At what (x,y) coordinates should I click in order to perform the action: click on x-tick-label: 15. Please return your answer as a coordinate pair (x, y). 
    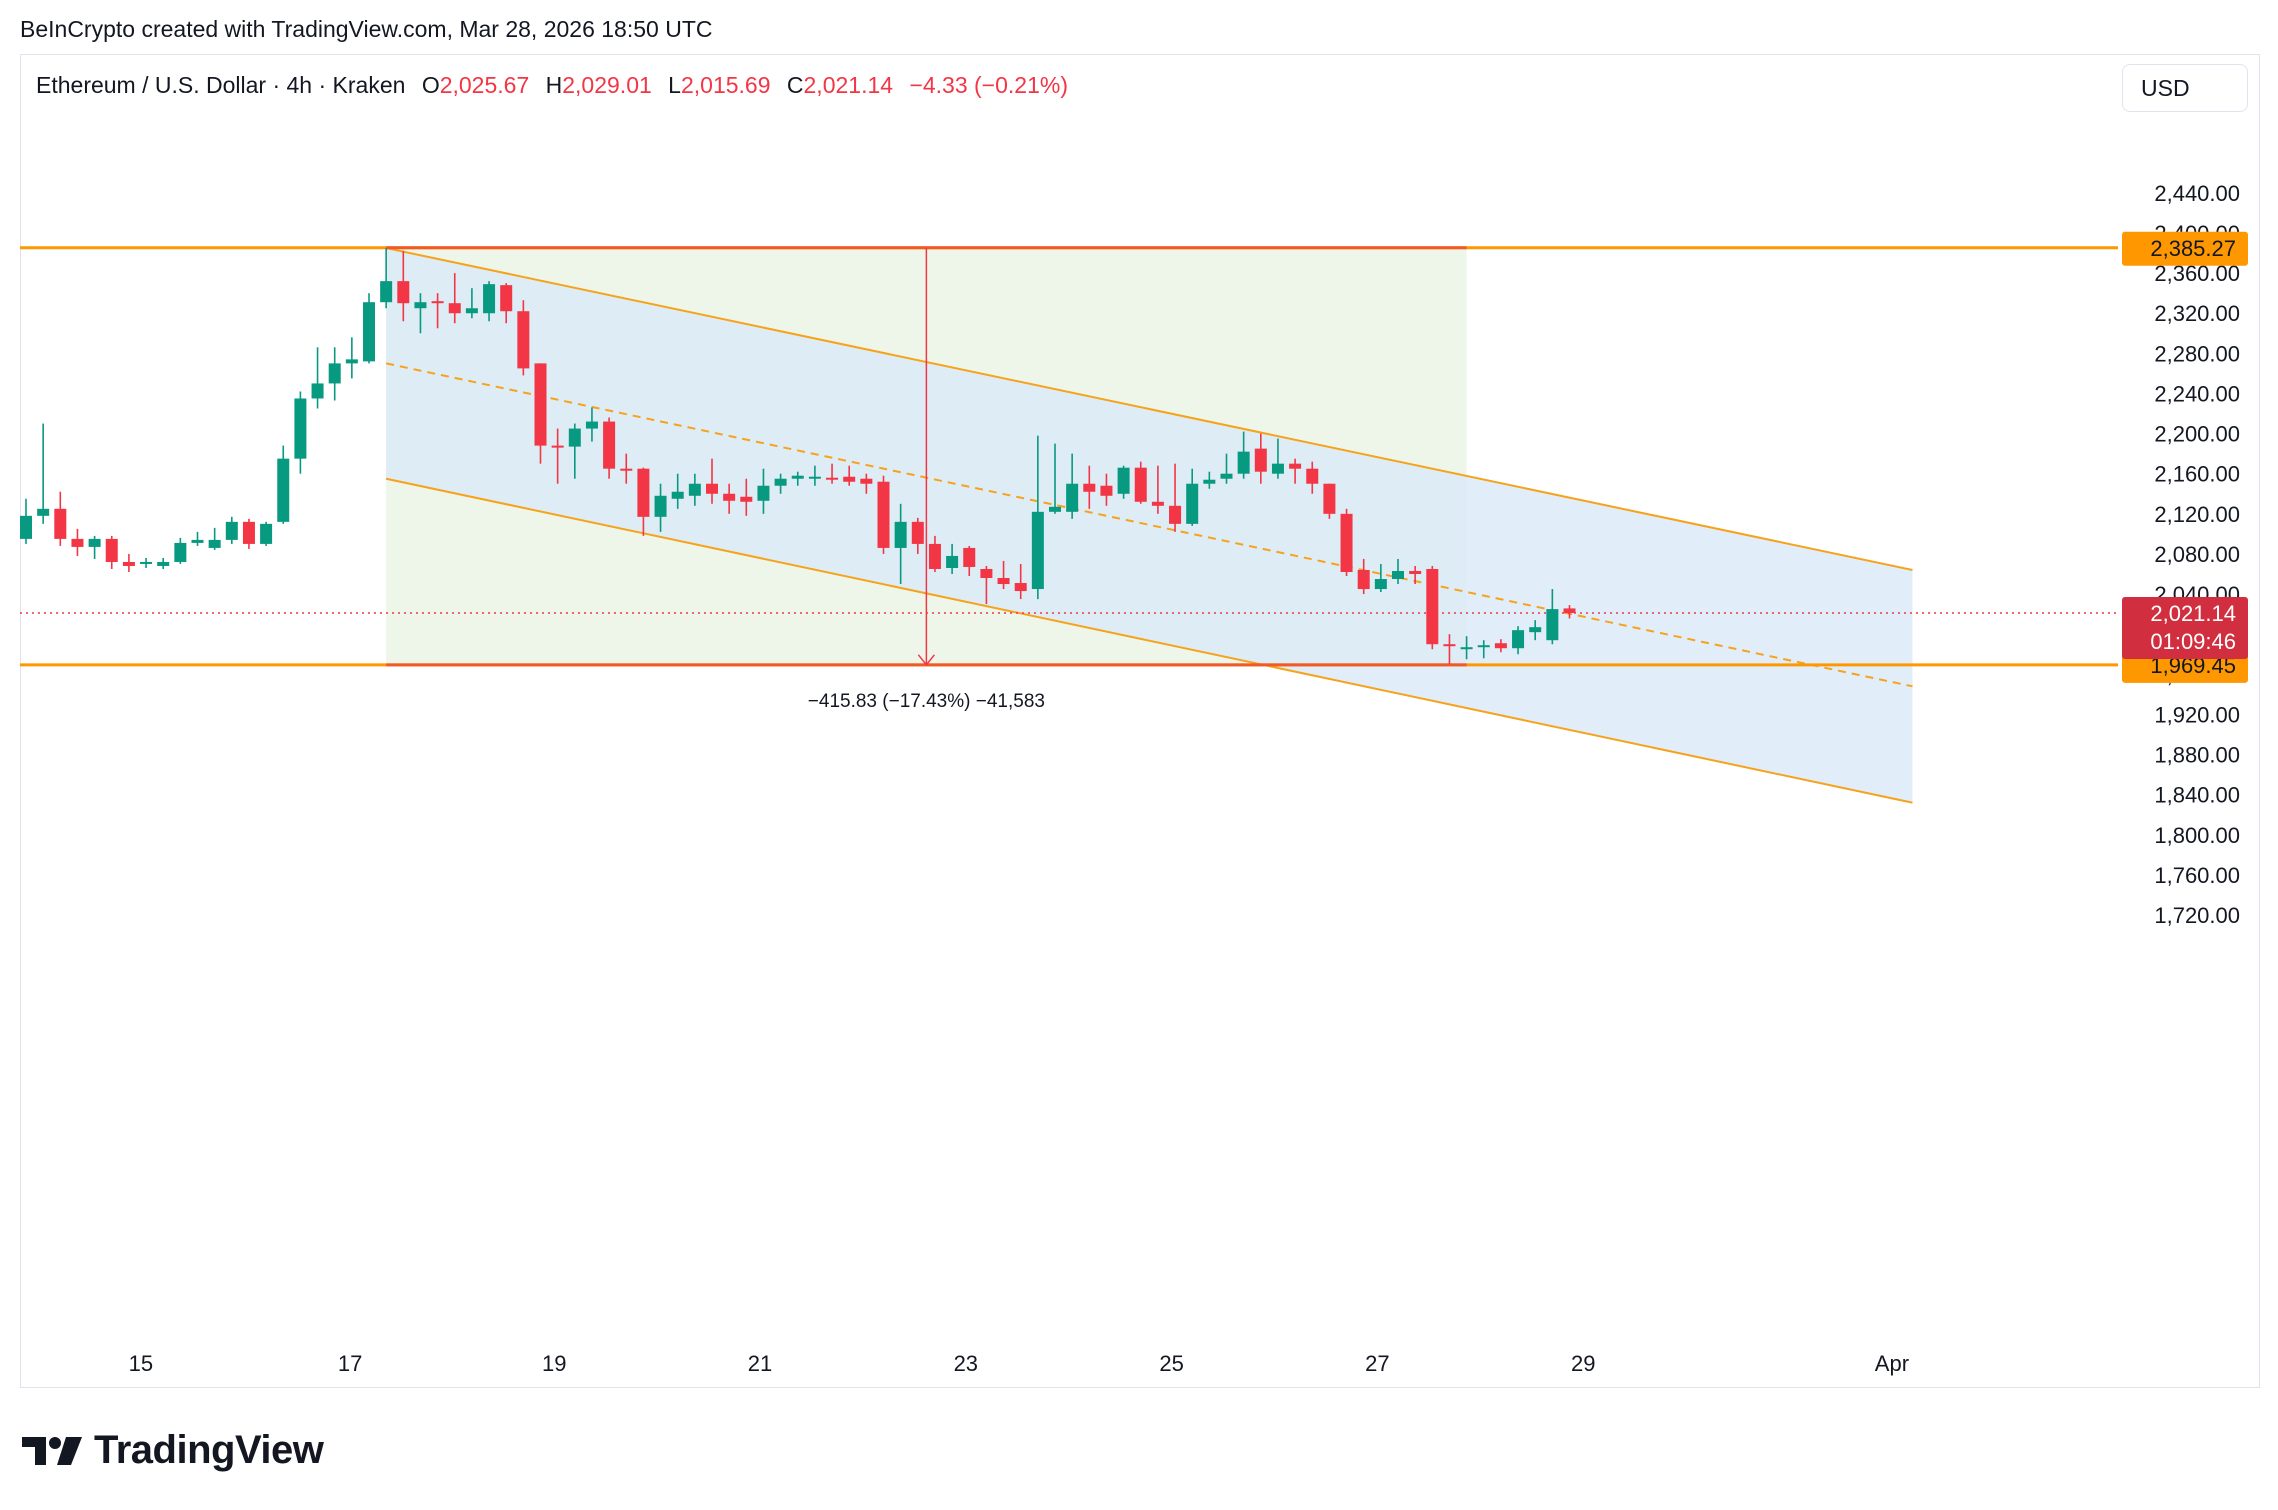
    Looking at the image, I should click on (141, 1363).